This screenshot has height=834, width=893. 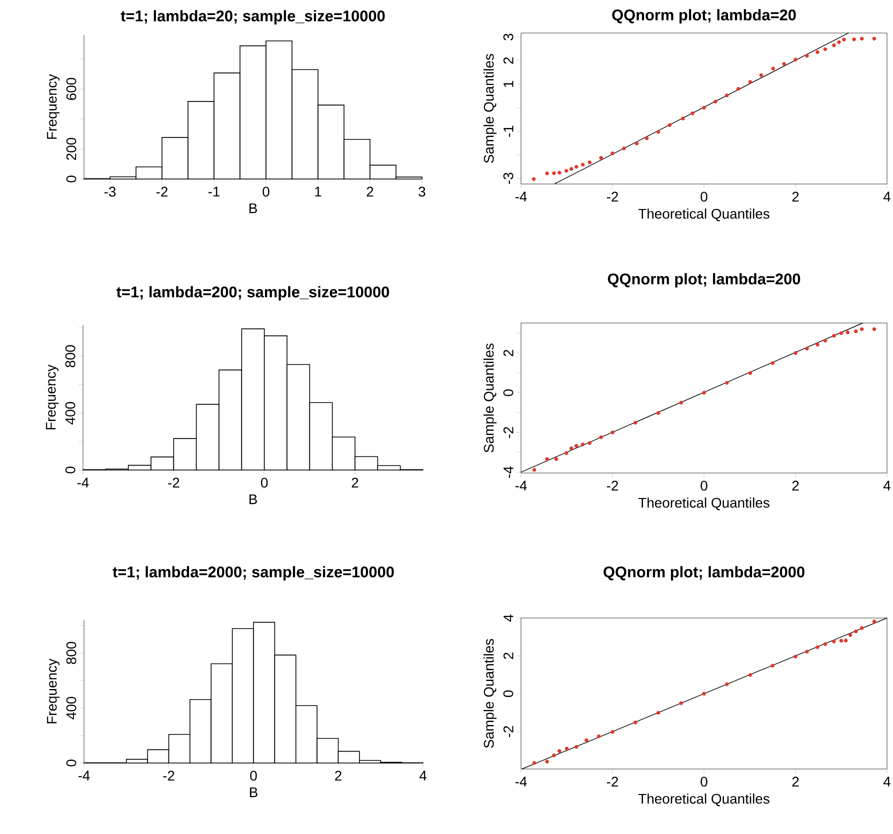 What do you see at coordinates (704, 215) in the screenshot?
I see `x-axis-title: Theoretical Quantiles` at bounding box center [704, 215].